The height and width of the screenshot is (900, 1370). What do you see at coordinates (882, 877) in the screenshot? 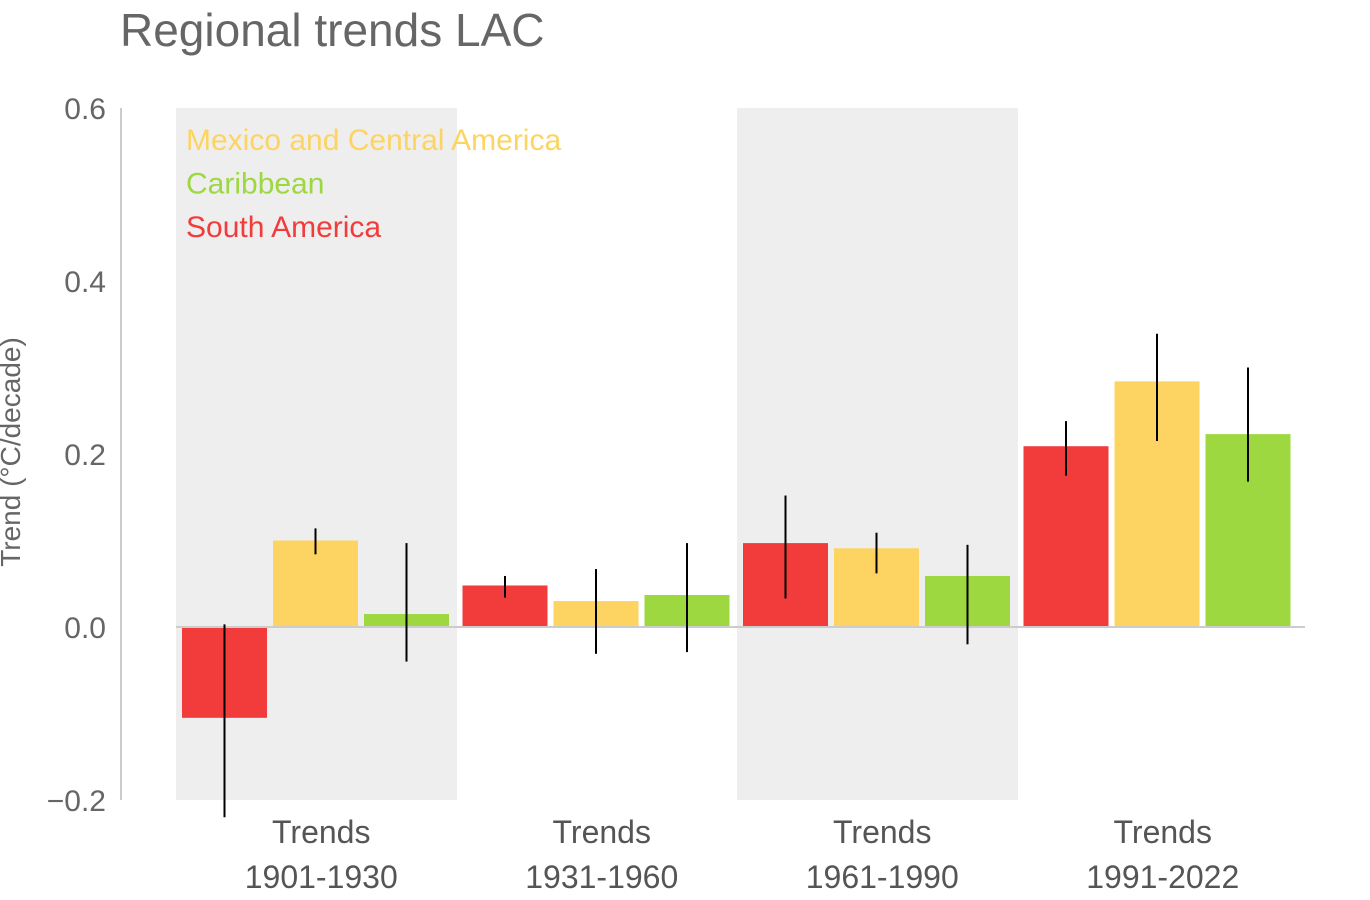
I see `x-category-label-line2: 1961-1990` at bounding box center [882, 877].